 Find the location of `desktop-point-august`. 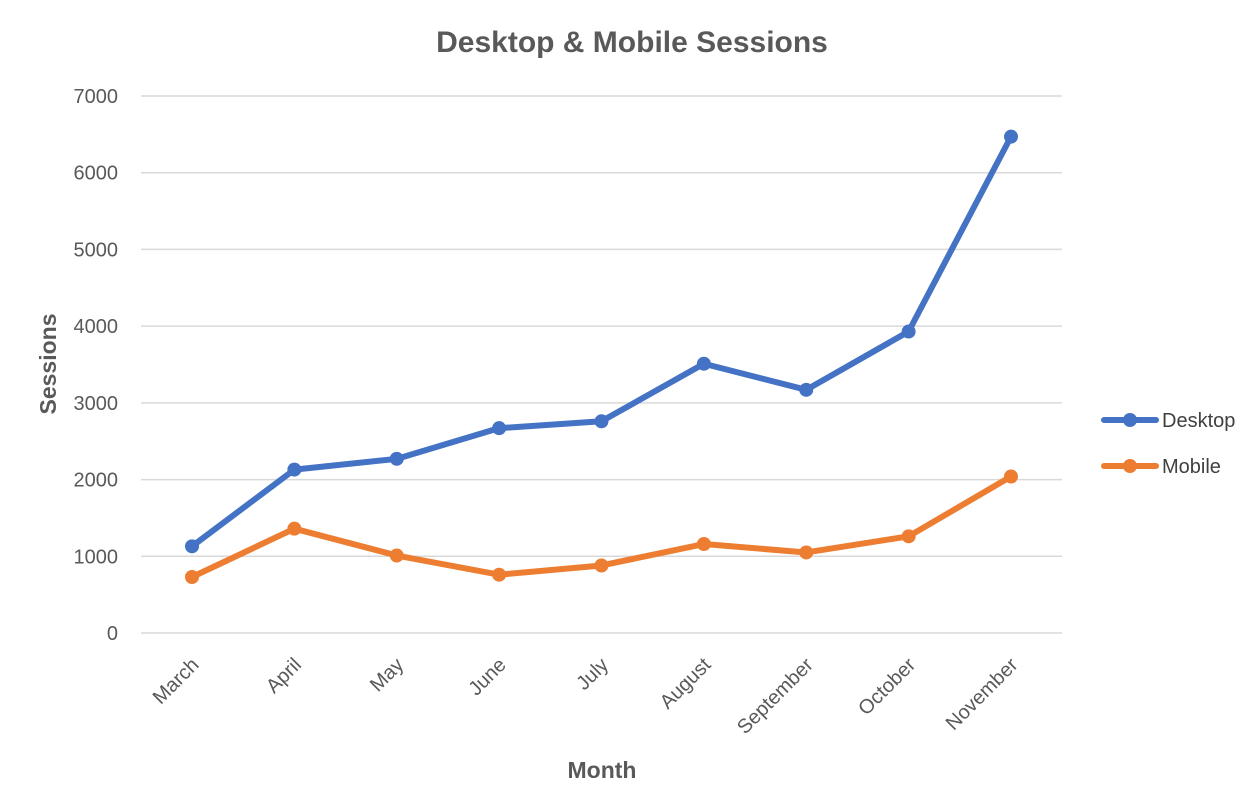

desktop-point-august is located at coordinates (704, 364).